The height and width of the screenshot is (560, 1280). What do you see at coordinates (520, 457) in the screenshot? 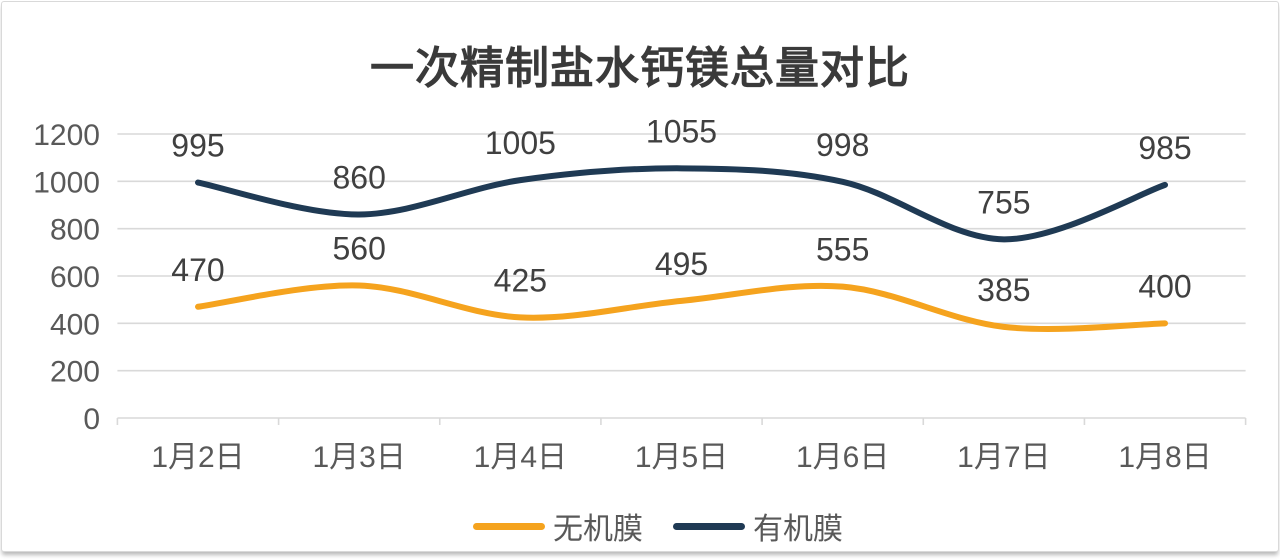
I see `x-axis-label: 1月4日` at bounding box center [520, 457].